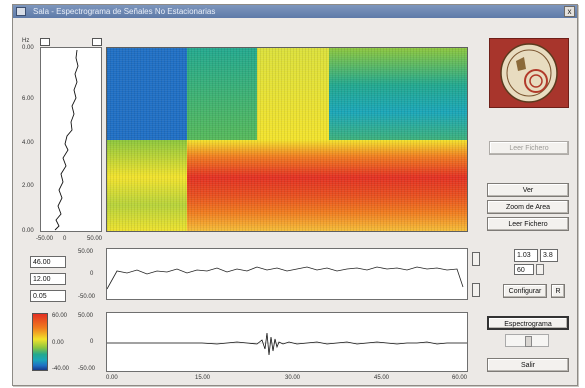 This screenshot has height=388, width=585. What do you see at coordinates (398, 94) in the screenshot?
I see `spec-region-green` at bounding box center [398, 94].